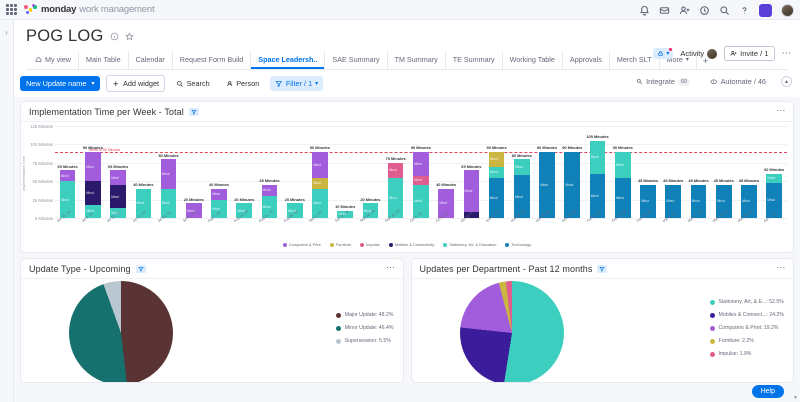 The width and height of the screenshot is (800, 402). I want to click on bar-column: Minut Minut 40 Minutes, so click(218, 172).